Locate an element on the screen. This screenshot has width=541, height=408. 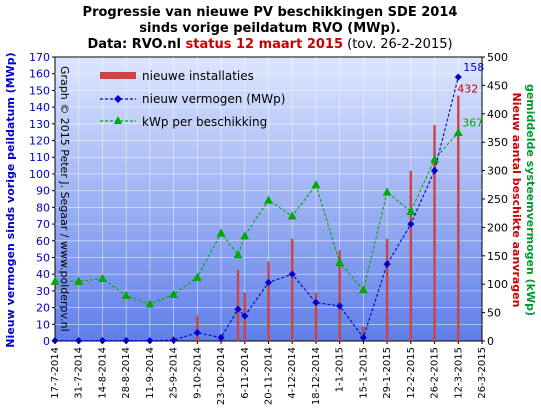
right-axis-tick-label: 300 is located at coordinates (497, 171).